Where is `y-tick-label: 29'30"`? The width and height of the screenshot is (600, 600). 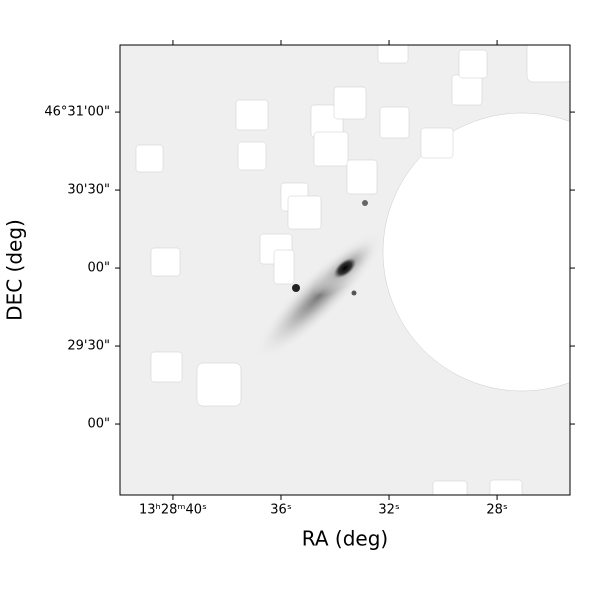
y-tick-label: 29'30" is located at coordinates (88, 346).